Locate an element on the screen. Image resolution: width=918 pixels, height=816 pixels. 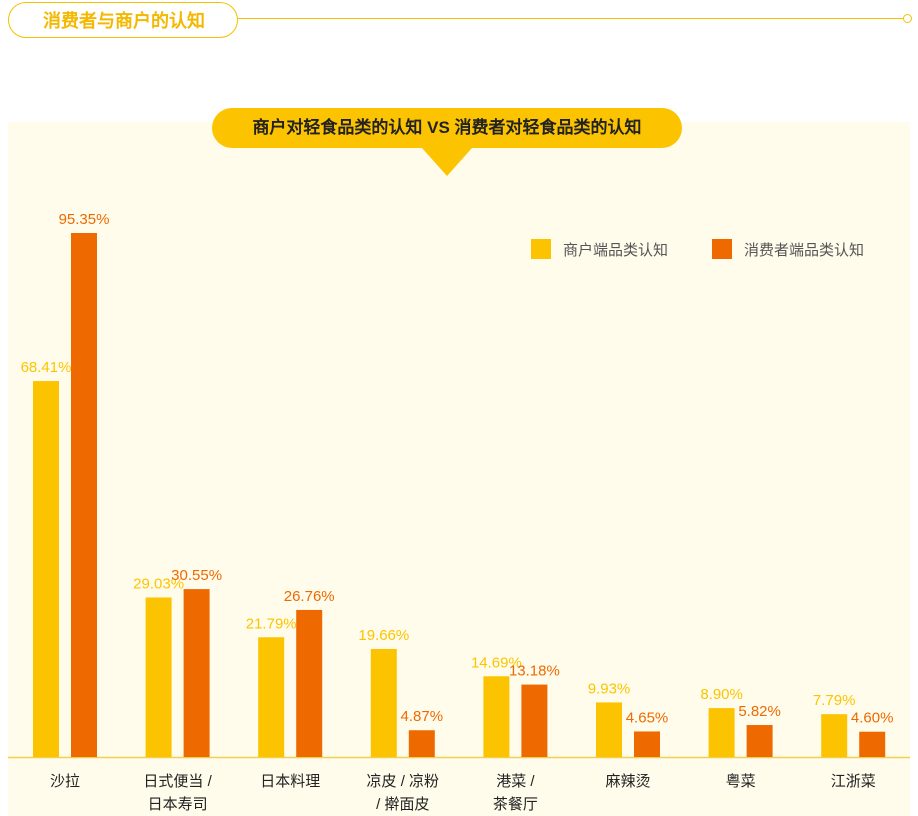
legend-item-merchant: 商户端品类认知 is located at coordinates (599, 249).